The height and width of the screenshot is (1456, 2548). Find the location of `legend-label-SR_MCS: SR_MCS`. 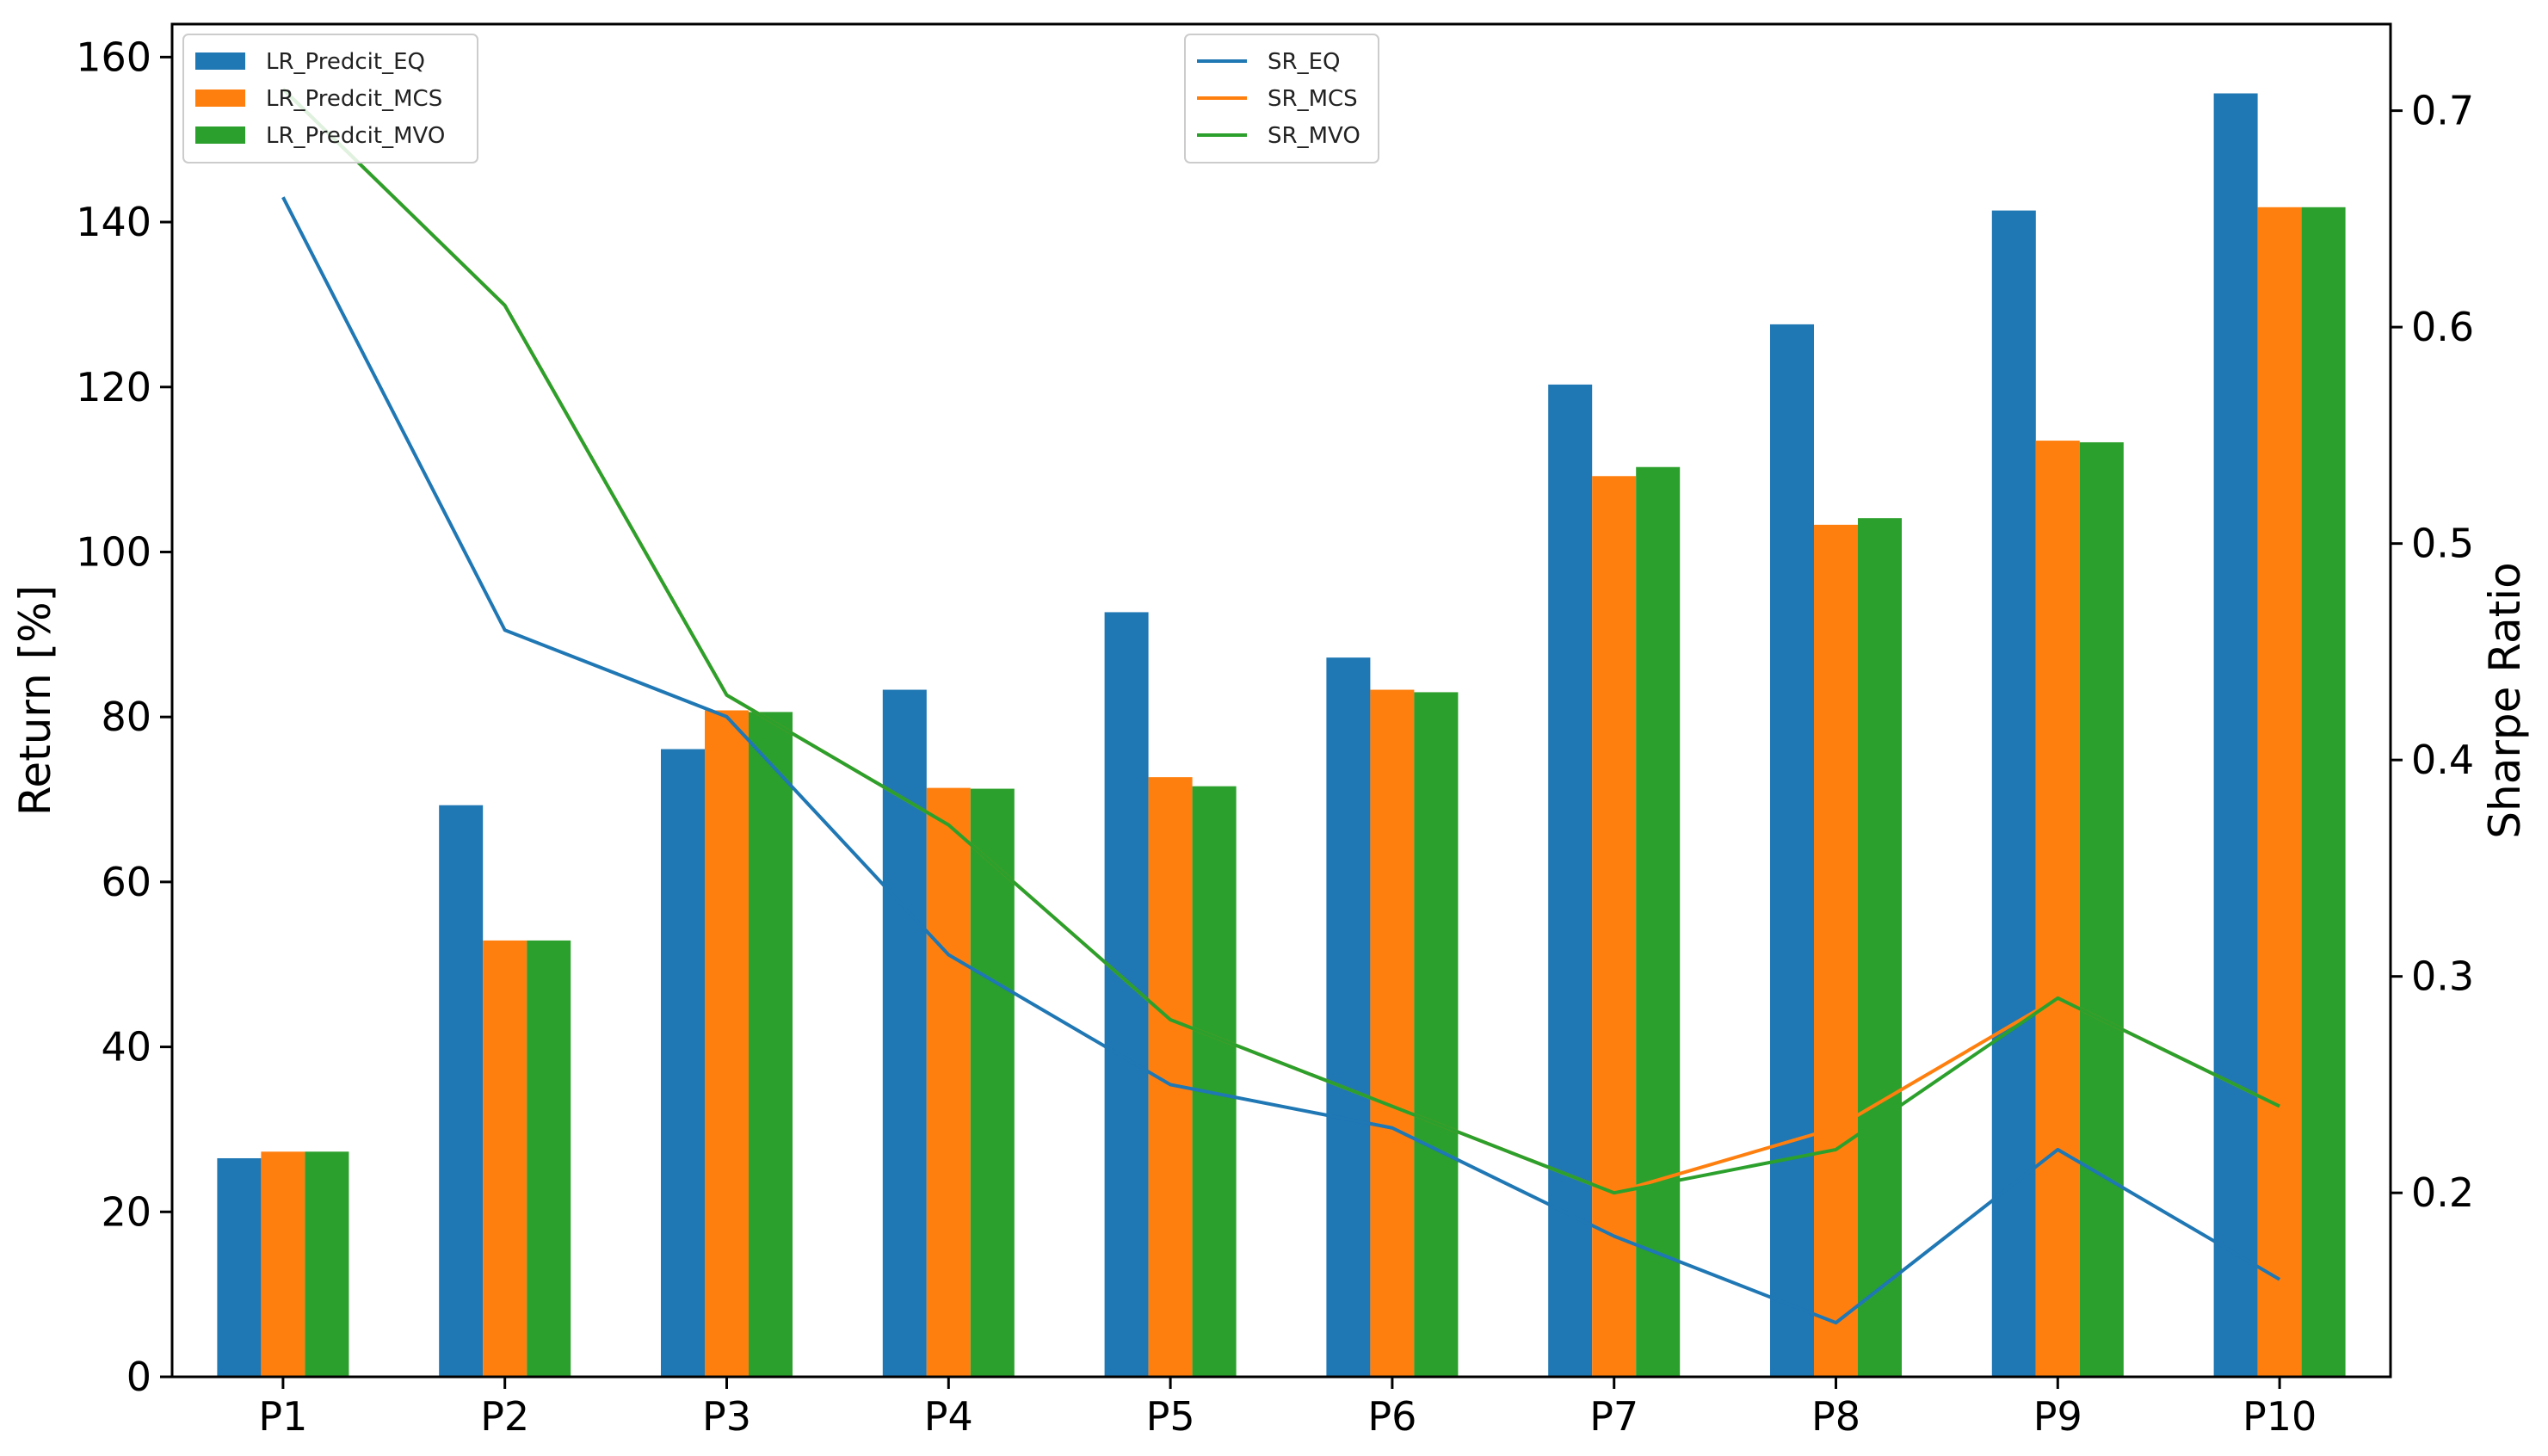

legend-label-SR_MCS: SR_MCS is located at coordinates (1313, 99).